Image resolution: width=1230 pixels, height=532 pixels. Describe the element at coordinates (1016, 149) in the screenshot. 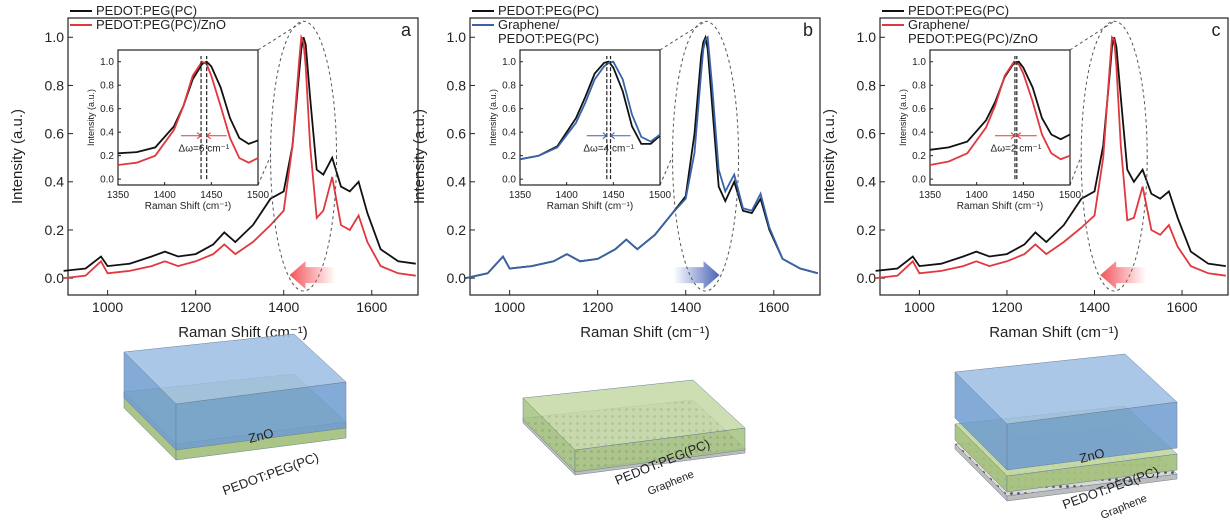

I see `shift-annotation: Δω=2 cm⁻¹` at that location.